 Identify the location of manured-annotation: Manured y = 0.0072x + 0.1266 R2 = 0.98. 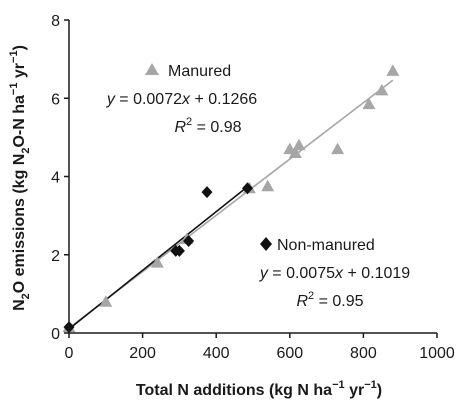
(181, 99).